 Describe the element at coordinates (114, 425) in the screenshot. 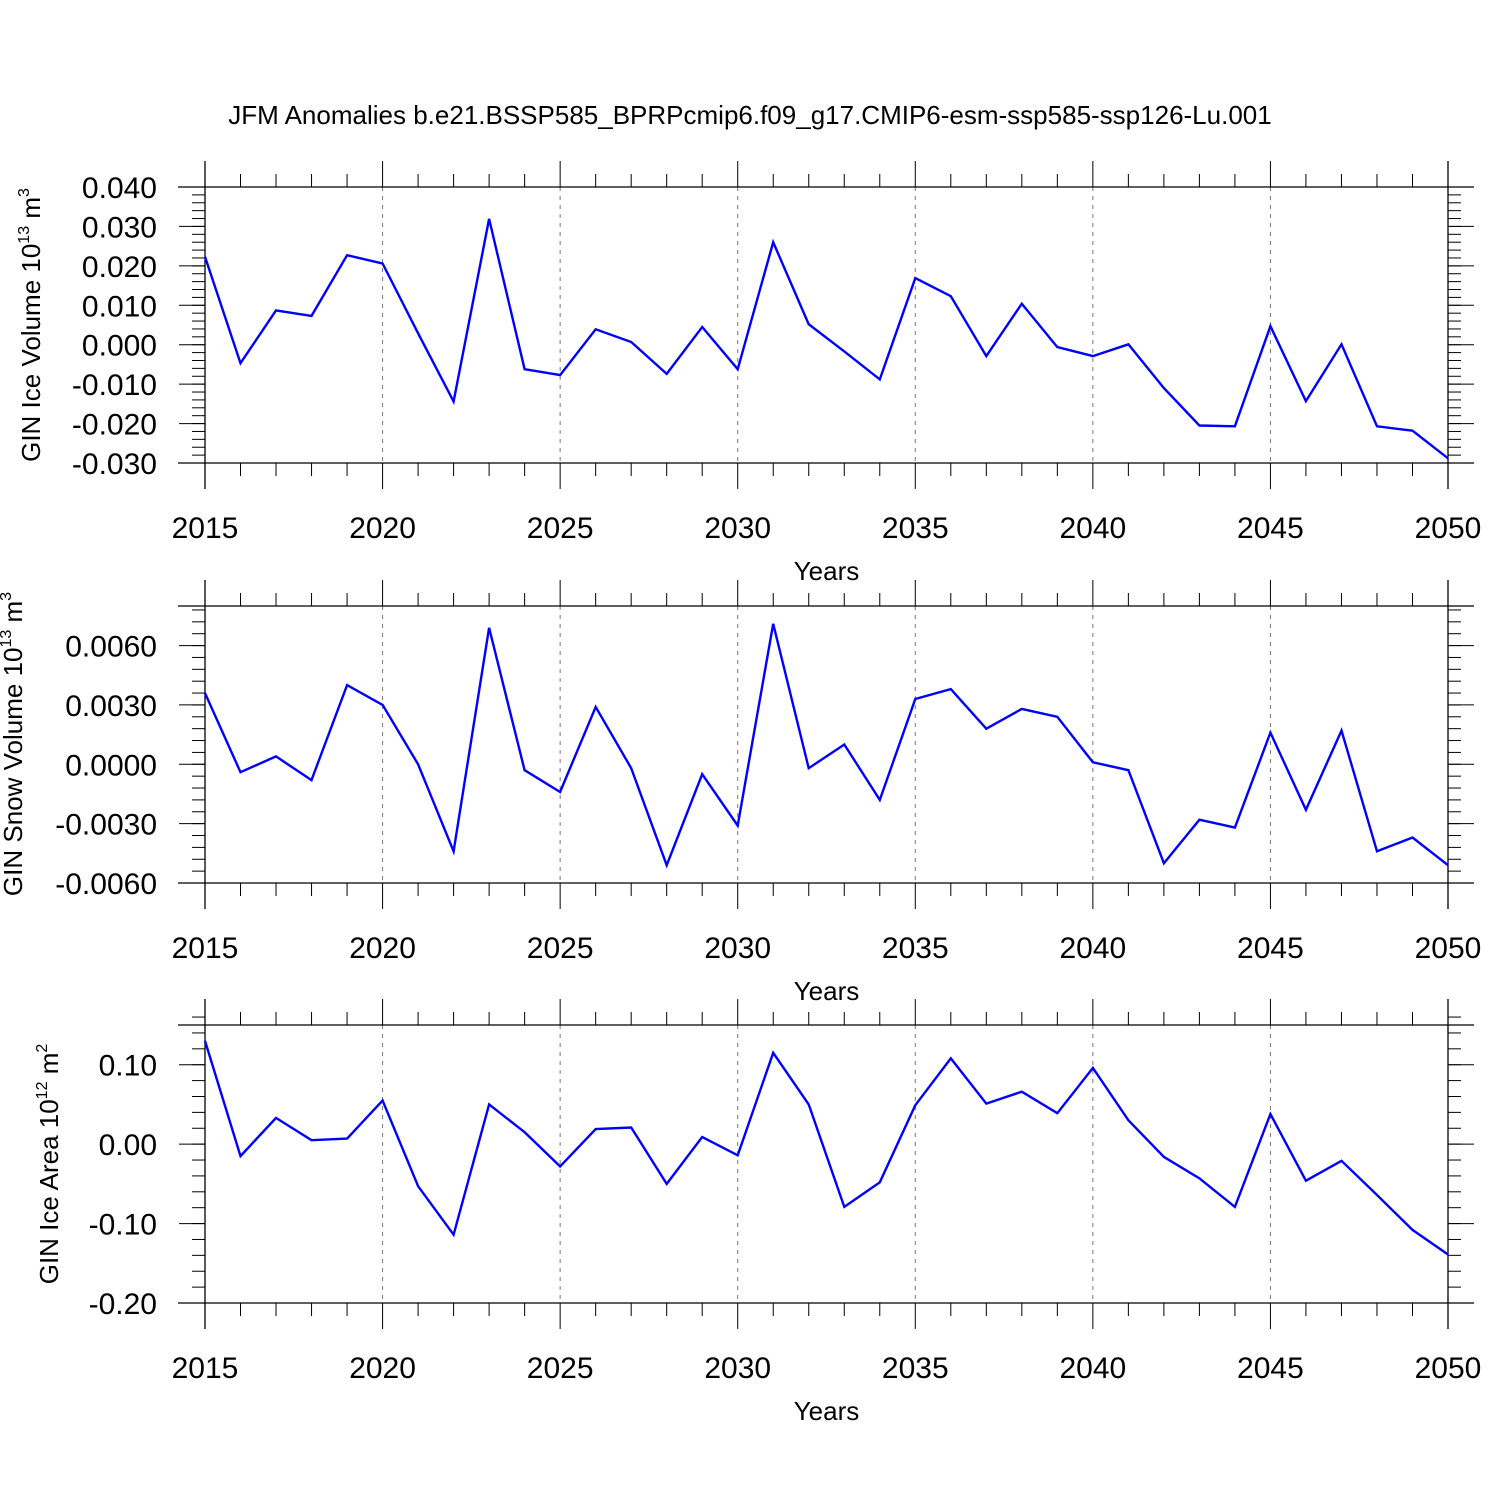

I see `y-tick-label: -0.020` at that location.